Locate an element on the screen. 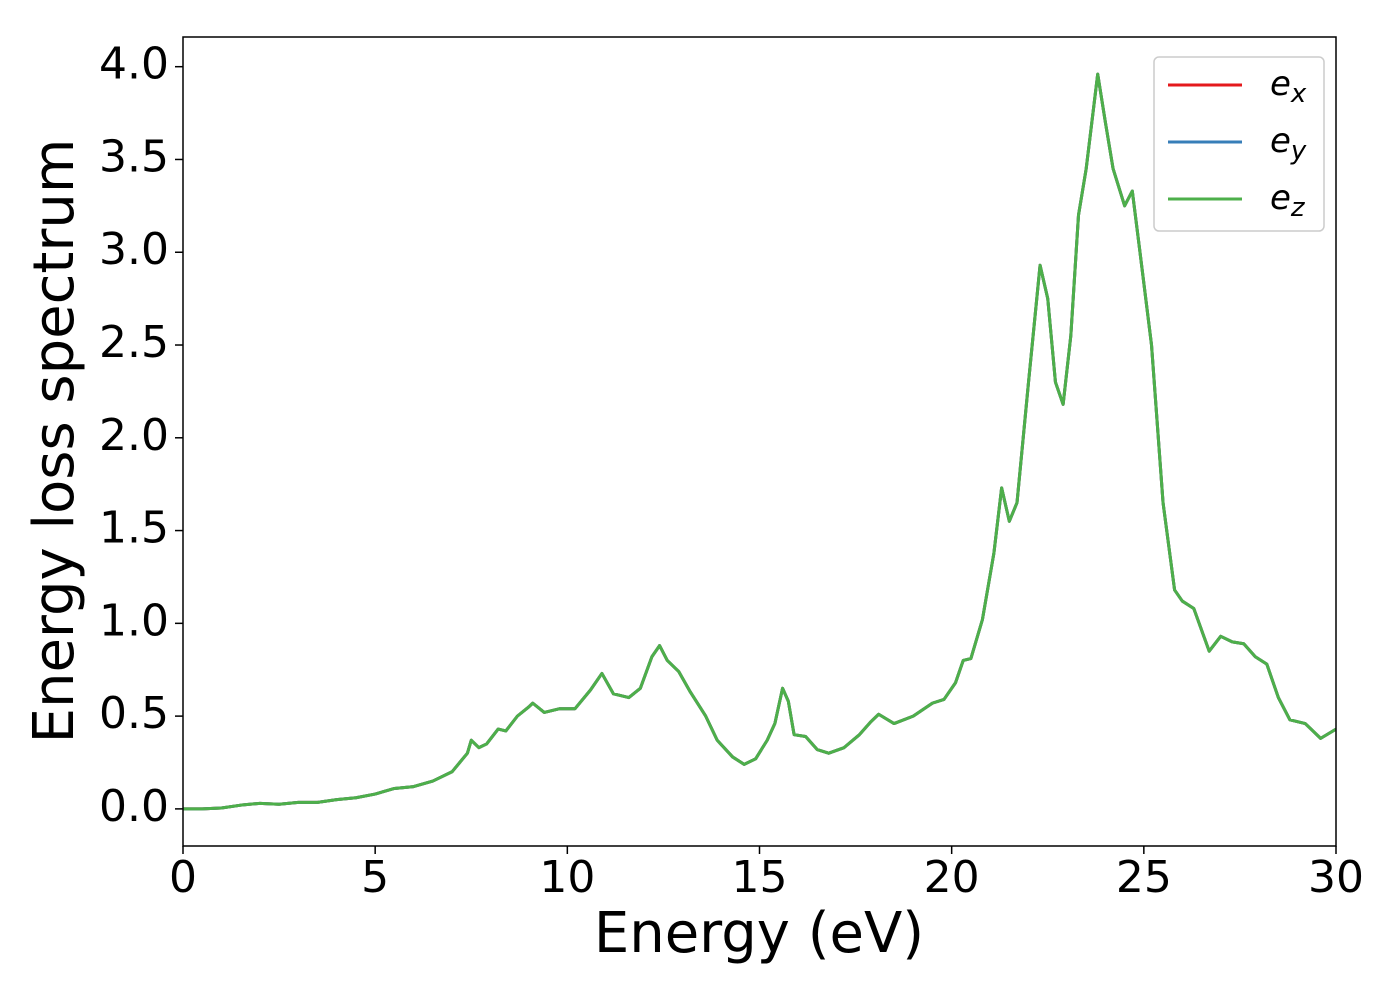  x-tick-label: 20 is located at coordinates (952, 877).